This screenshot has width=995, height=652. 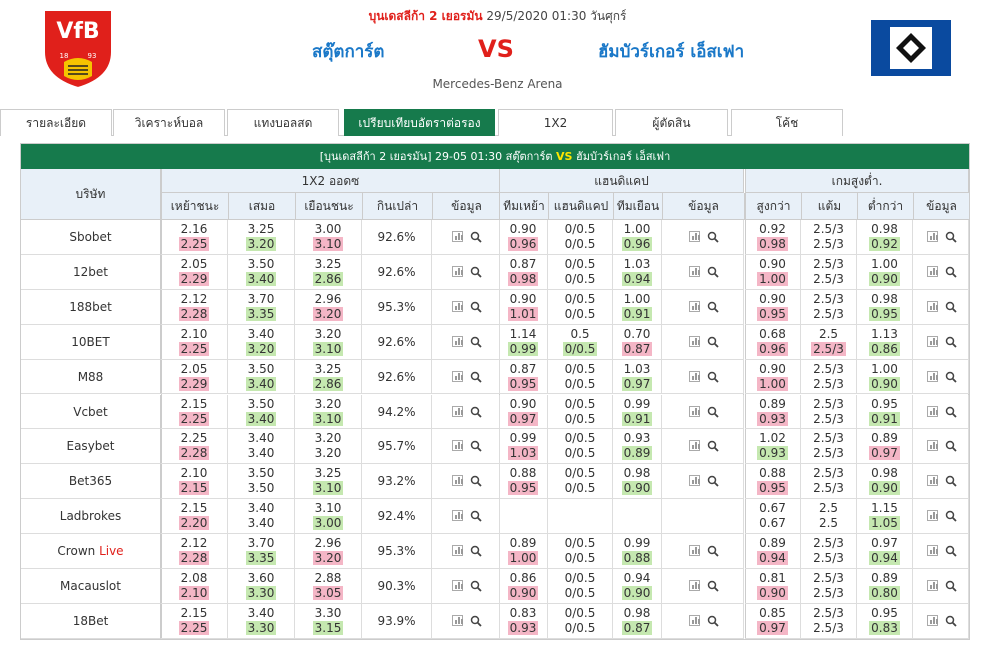 What do you see at coordinates (261, 612) in the screenshot?
I see `opening-odds: 3.40` at bounding box center [261, 612].